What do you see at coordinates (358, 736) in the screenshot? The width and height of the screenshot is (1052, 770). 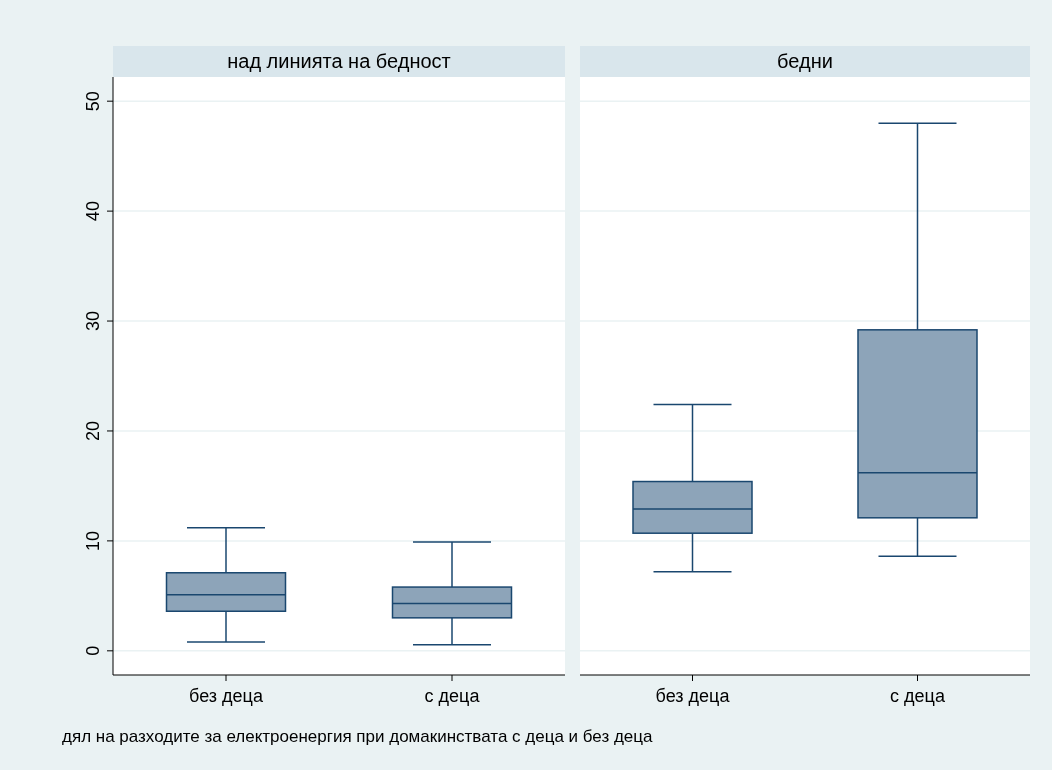 I see `text: дял на разходите за електроенергия при домакинствата с деца и без деца` at bounding box center [358, 736].